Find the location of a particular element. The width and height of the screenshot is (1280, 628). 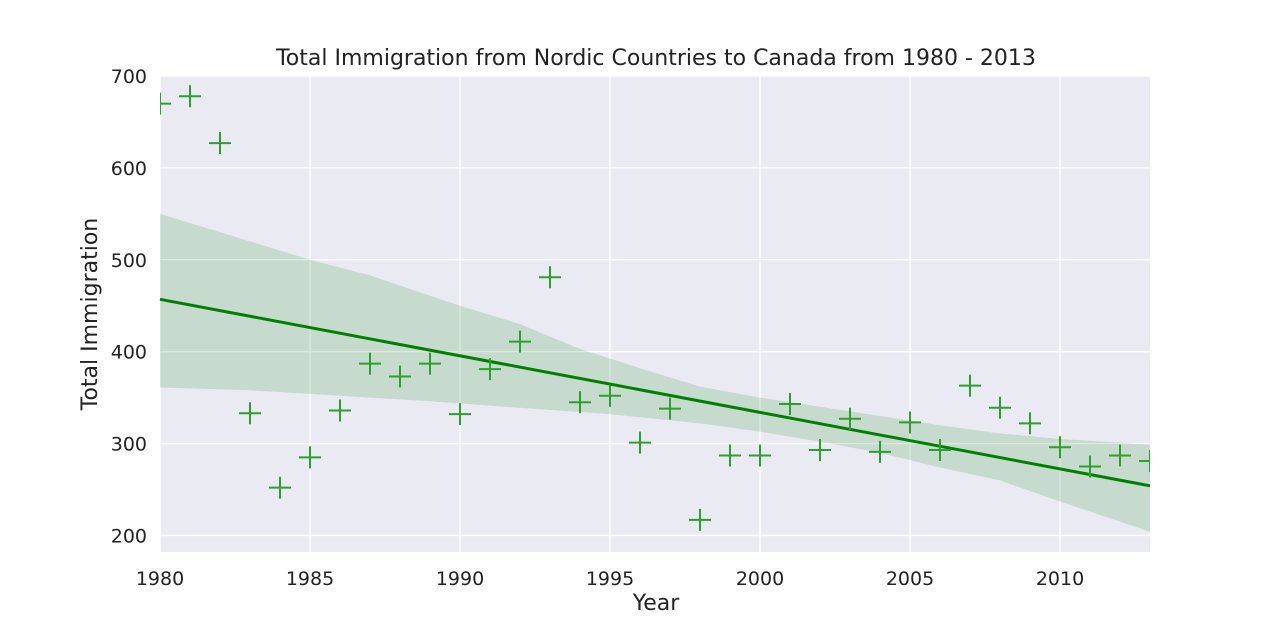

data-point-1994 is located at coordinates (580, 402).